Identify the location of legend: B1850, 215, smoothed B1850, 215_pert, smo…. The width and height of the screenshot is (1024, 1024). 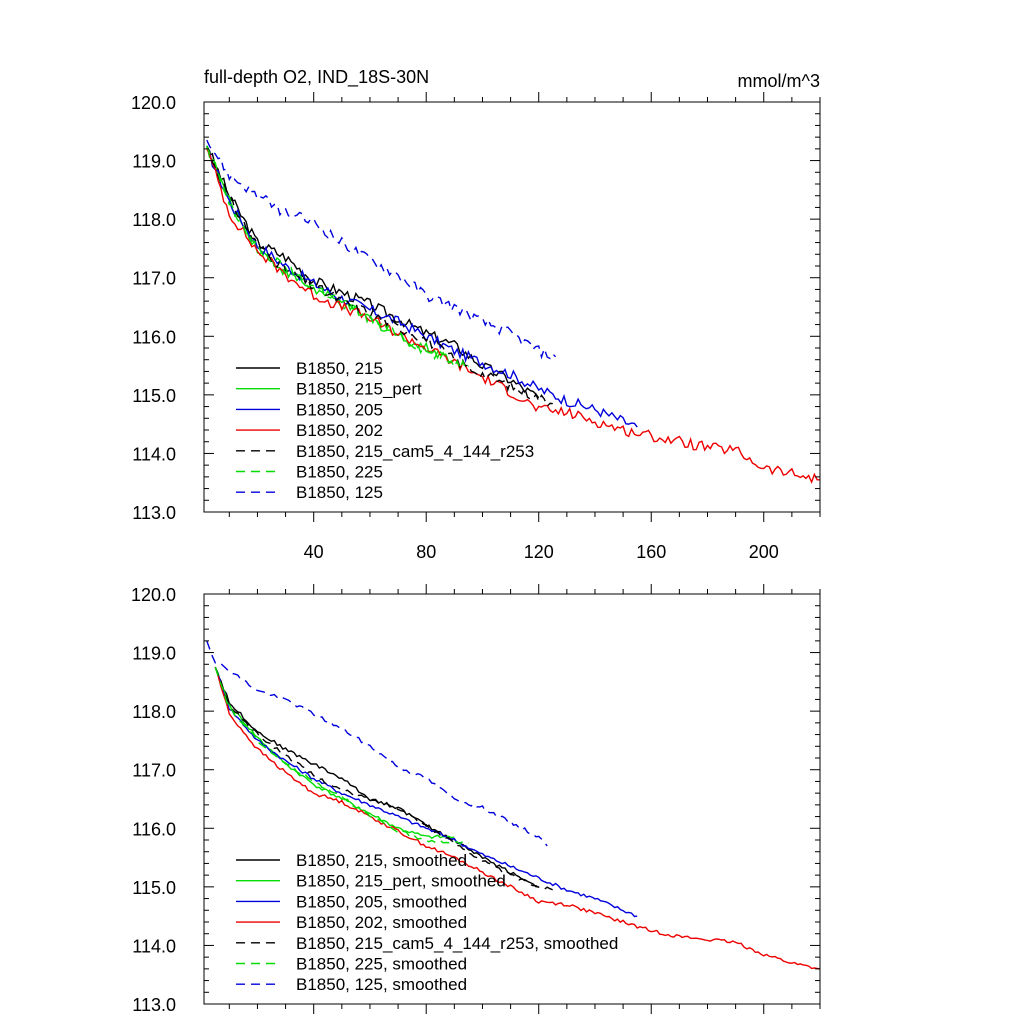
(427, 922).